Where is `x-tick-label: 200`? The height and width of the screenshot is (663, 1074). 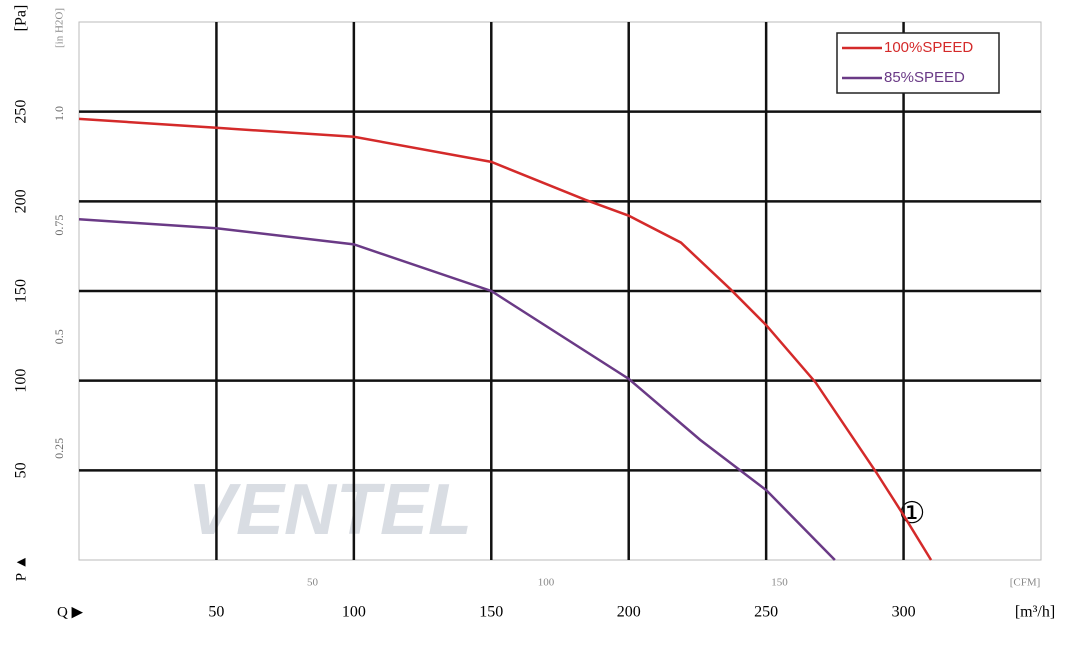
x-tick-label: 200 is located at coordinates (629, 612).